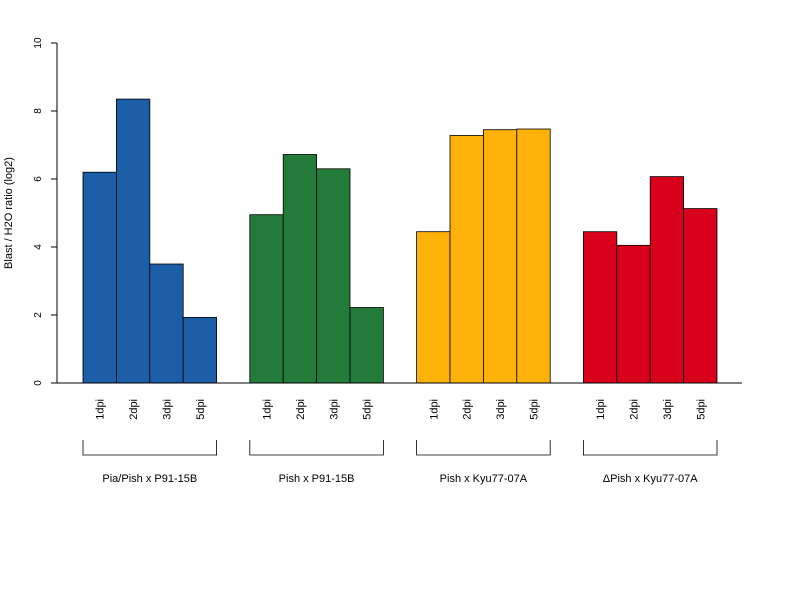 This screenshot has width=800, height=600. What do you see at coordinates (38, 247) in the screenshot?
I see `y-tick-label: 4` at bounding box center [38, 247].